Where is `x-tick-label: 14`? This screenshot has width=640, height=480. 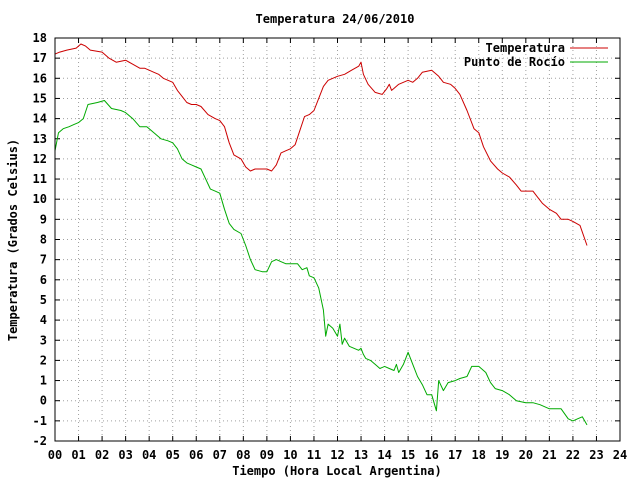
x-tick-label: 14 is located at coordinates (384, 455).